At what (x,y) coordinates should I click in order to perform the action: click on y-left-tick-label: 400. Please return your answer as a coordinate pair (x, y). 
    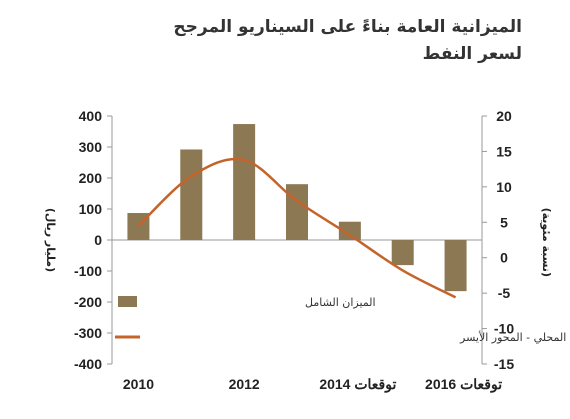
    Looking at the image, I should click on (91, 116).